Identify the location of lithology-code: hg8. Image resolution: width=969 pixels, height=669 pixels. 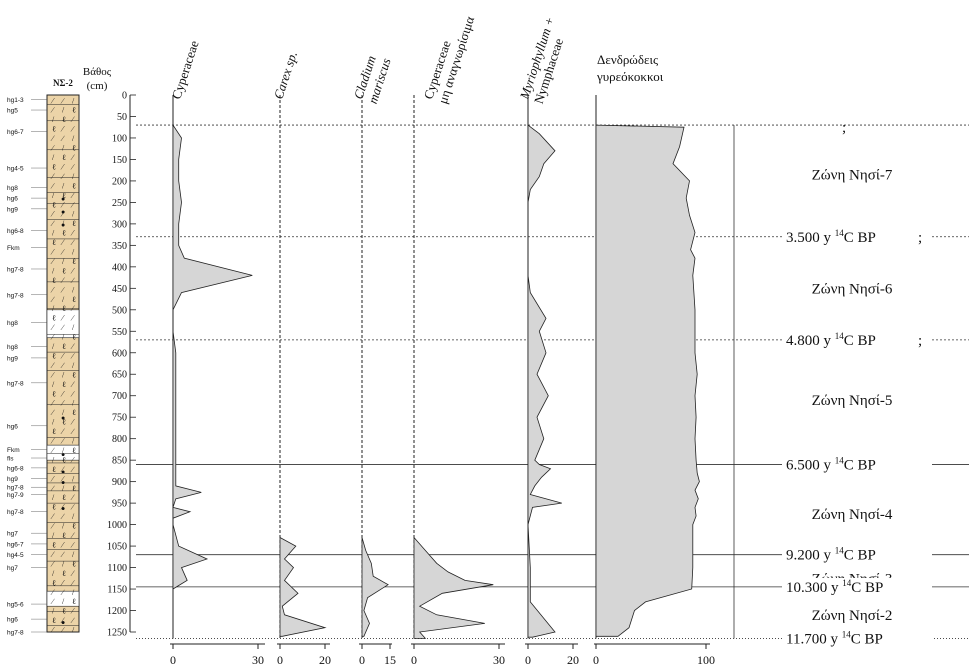
(12, 347).